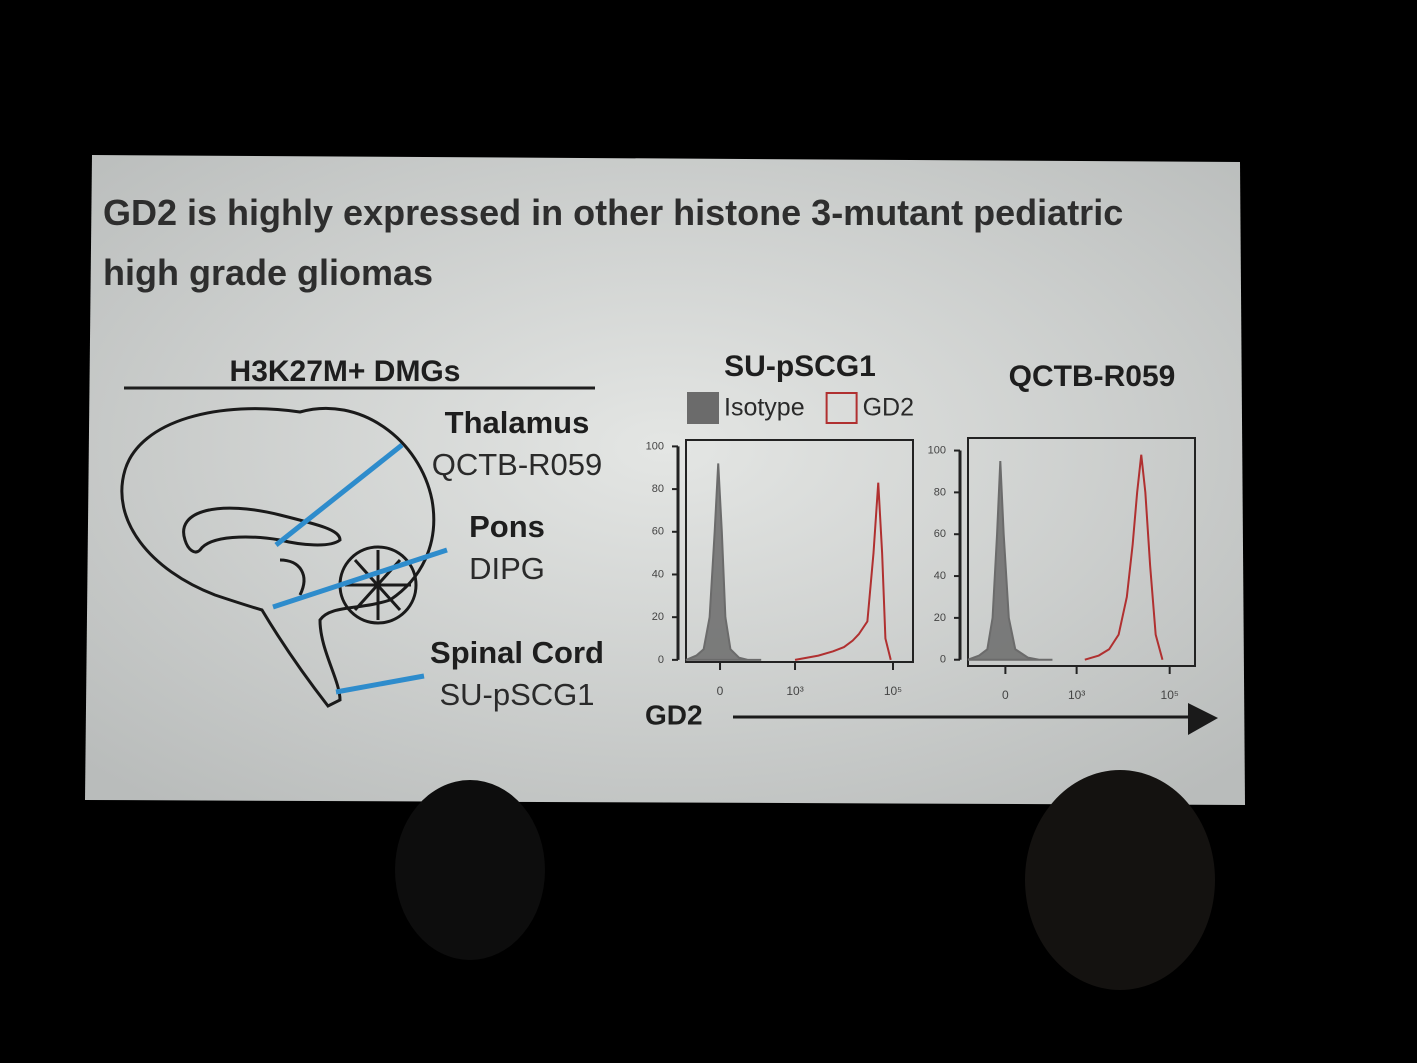 This screenshot has height=1063, width=1417. What do you see at coordinates (345, 371) in the screenshot?
I see `diagram-heading: H3K27M+ DMGs` at bounding box center [345, 371].